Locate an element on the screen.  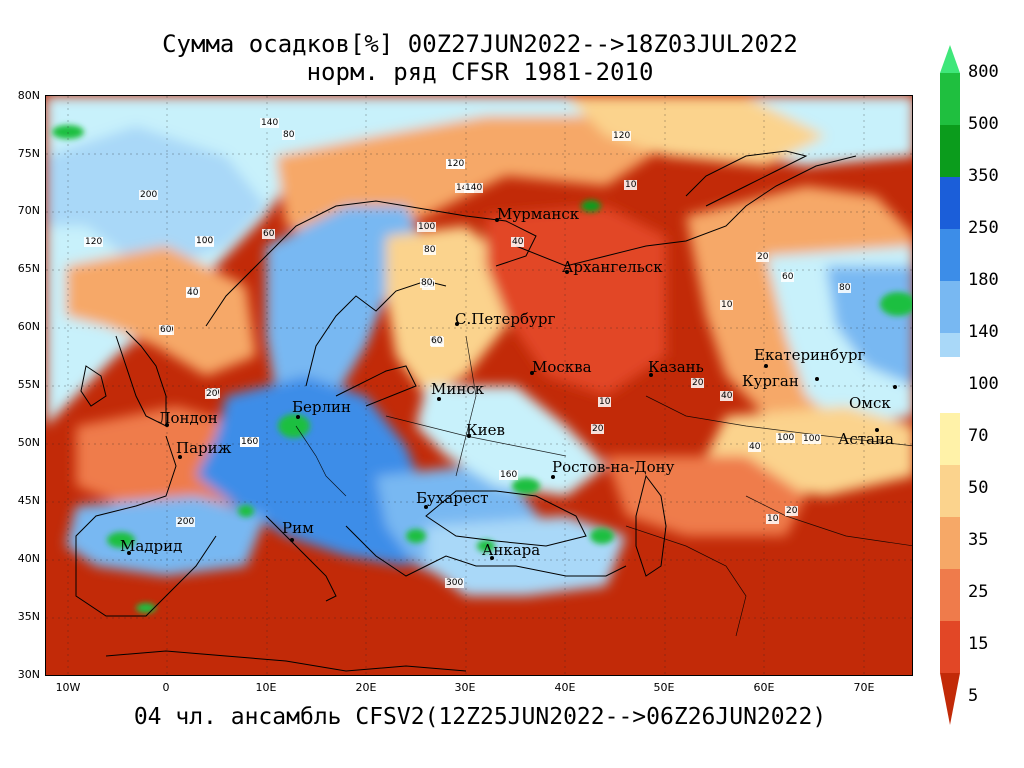
city-label-rostov: Ростов-на-Дону is located at coordinates (613, 467).